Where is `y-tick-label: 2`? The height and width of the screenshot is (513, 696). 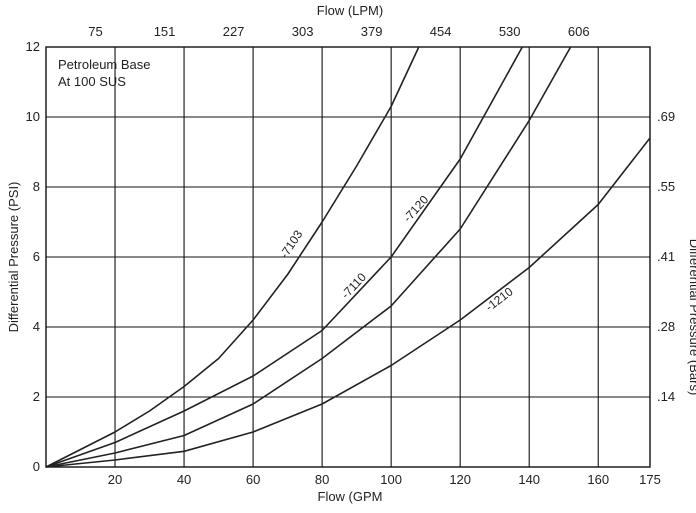
y-tick-label: 2 is located at coordinates (36, 396).